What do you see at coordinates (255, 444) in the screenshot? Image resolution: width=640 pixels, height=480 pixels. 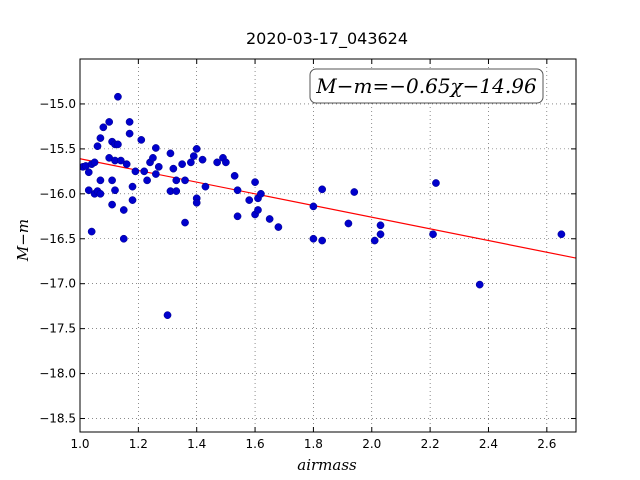 I see `x-tick-label: 1.6` at bounding box center [255, 444].